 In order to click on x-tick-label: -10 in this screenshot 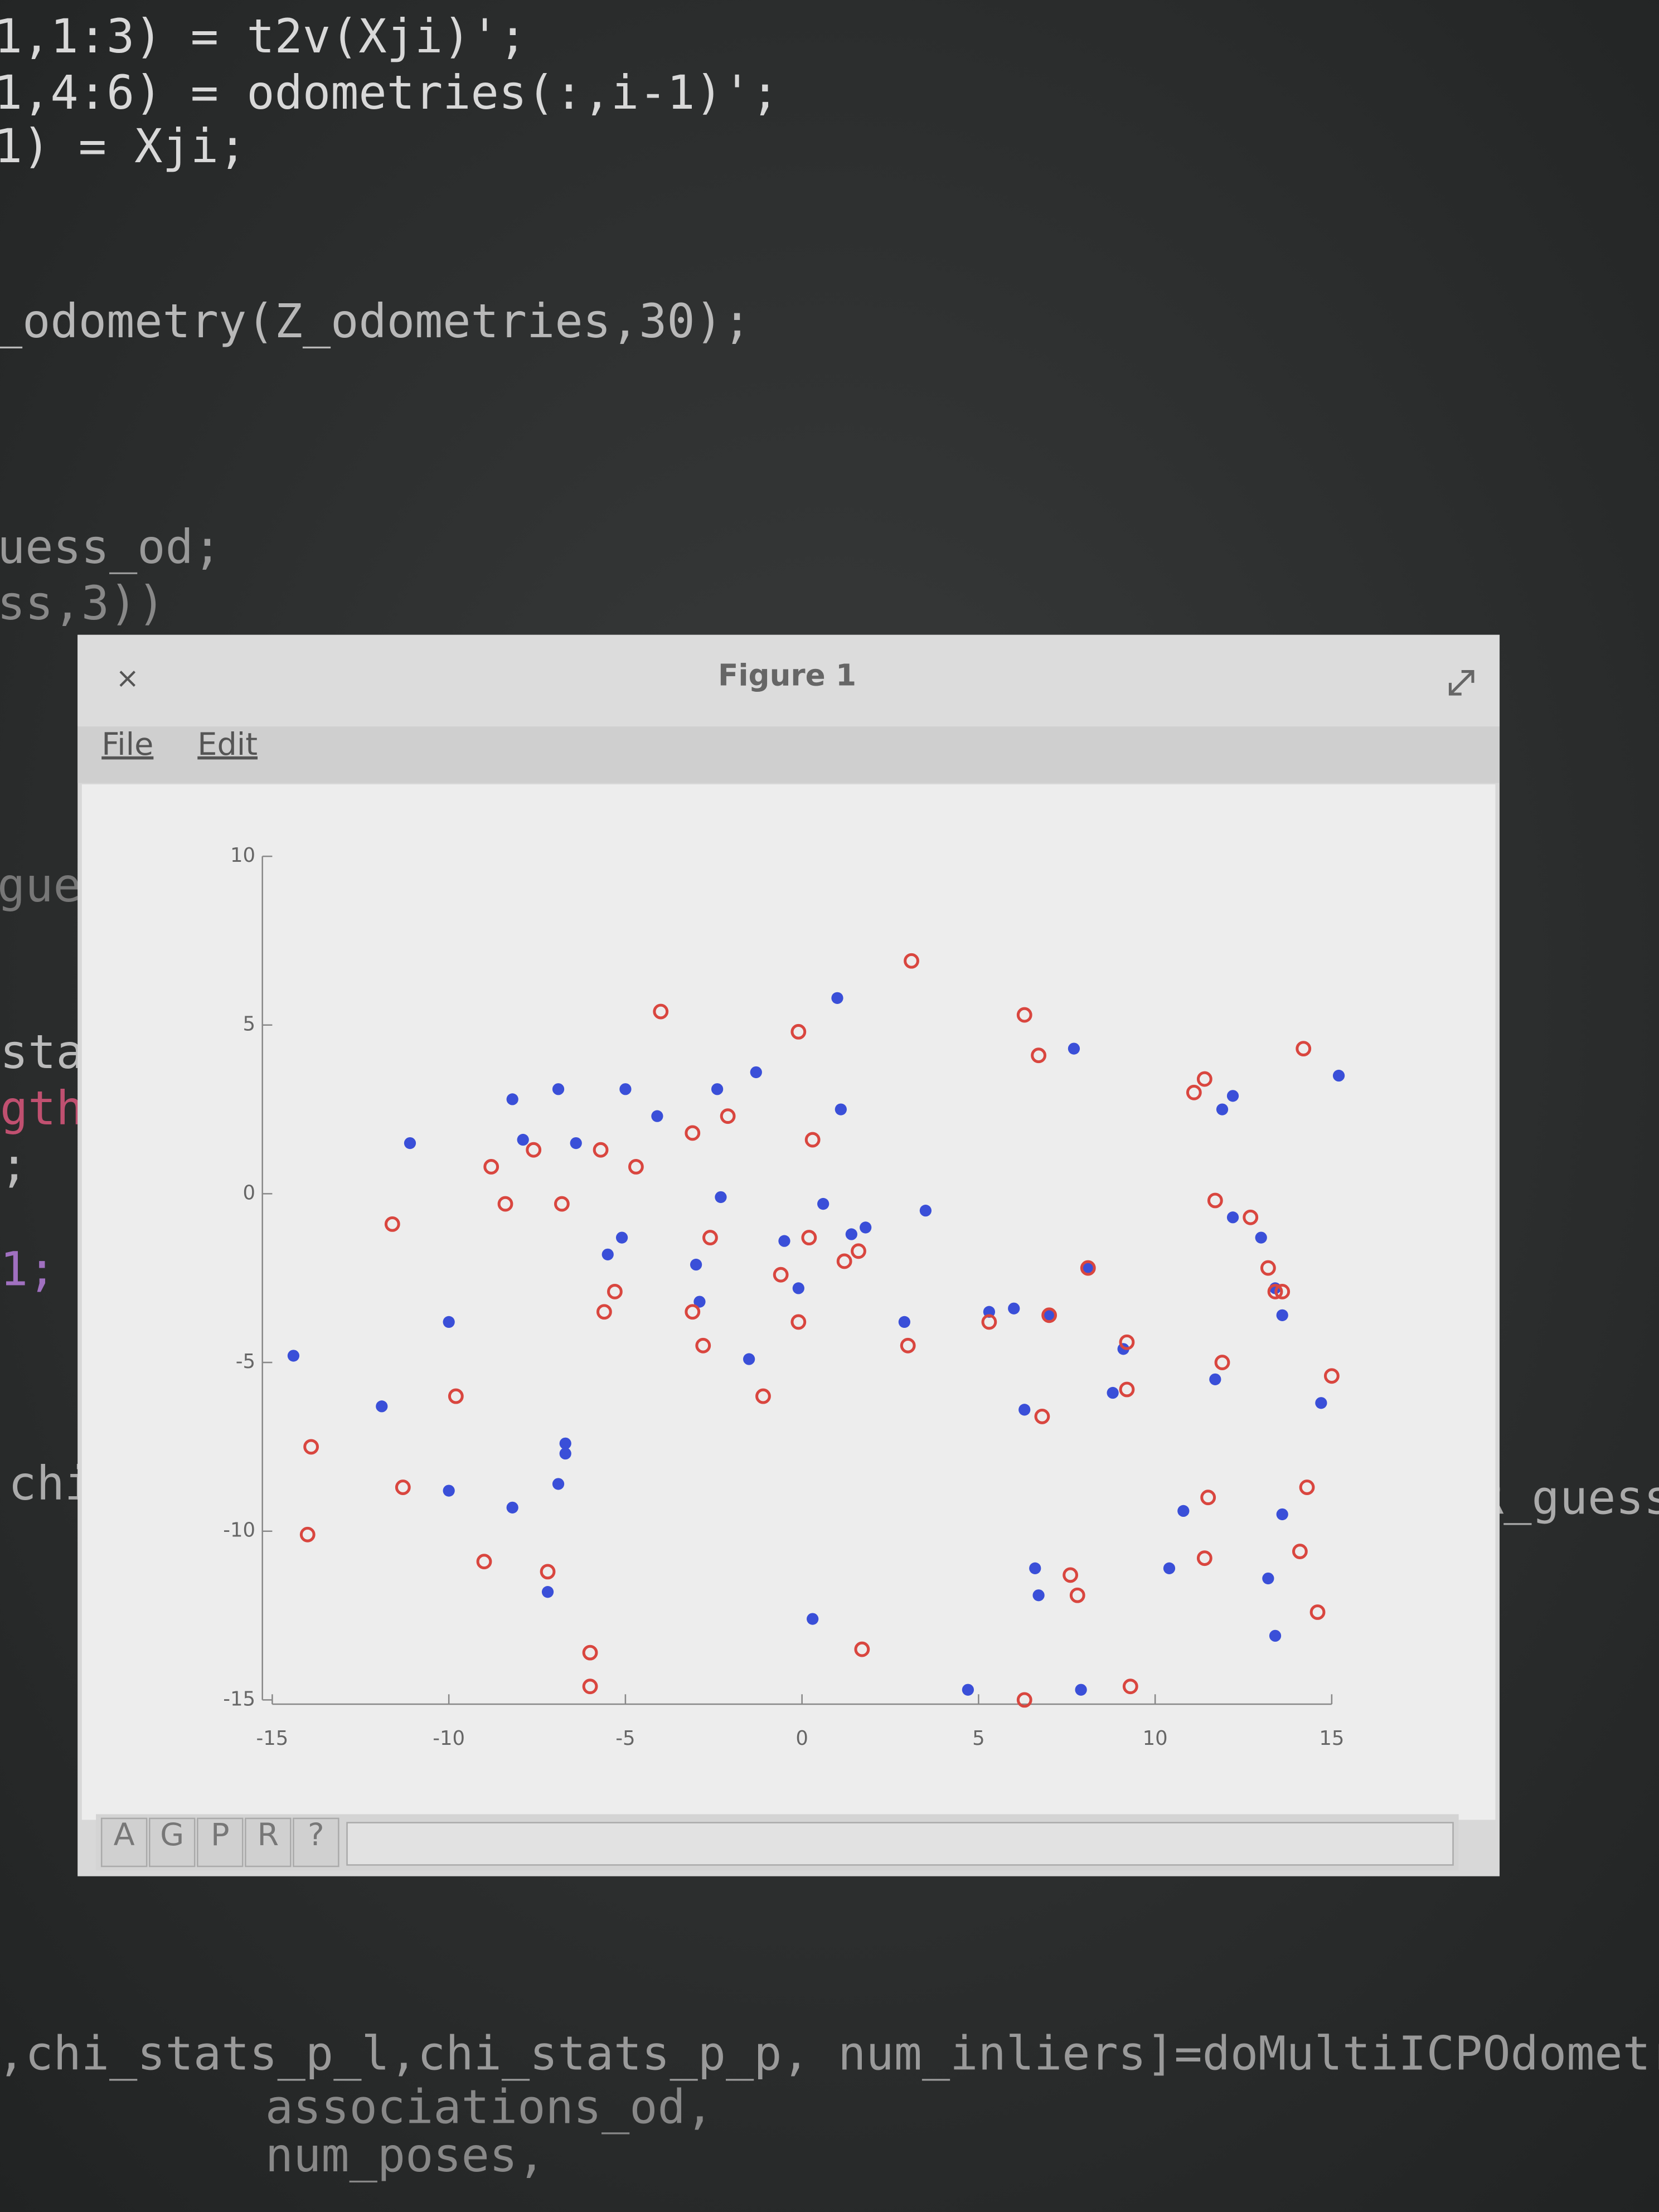, I will do `click(449, 1738)`.